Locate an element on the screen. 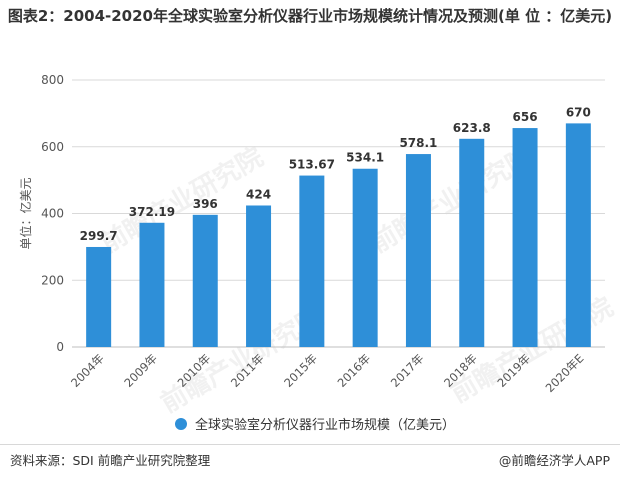  data-label: 299.7 is located at coordinates (99, 236).